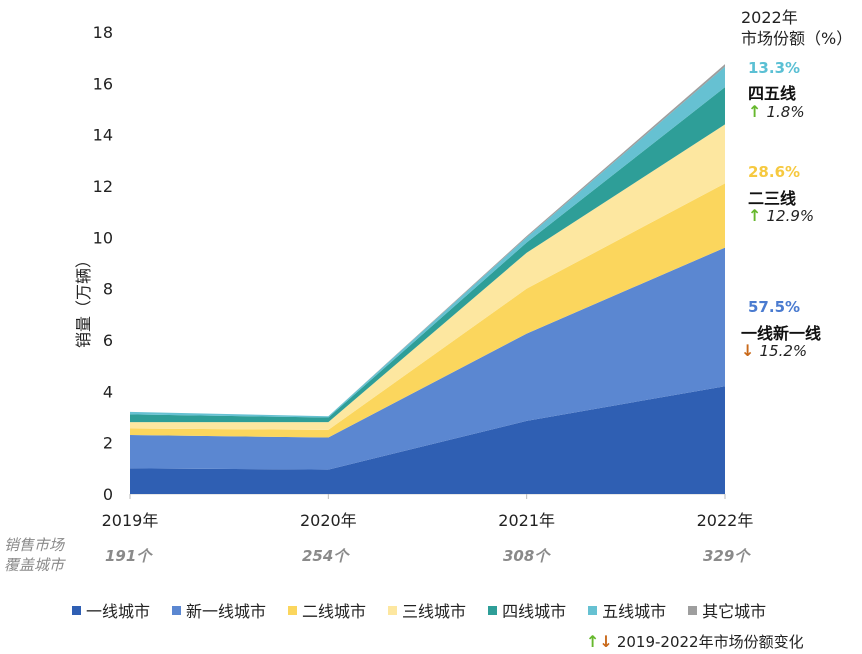 The image size is (862, 654). What do you see at coordinates (103, 83) in the screenshot?
I see `y-tick-label: 16` at bounding box center [103, 83].